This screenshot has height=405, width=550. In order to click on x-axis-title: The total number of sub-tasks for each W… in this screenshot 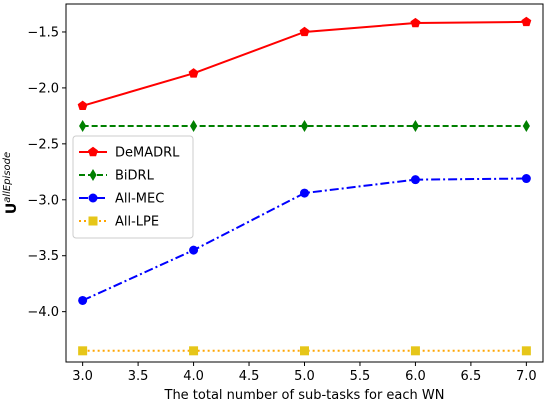, I will do `click(304, 395)`.